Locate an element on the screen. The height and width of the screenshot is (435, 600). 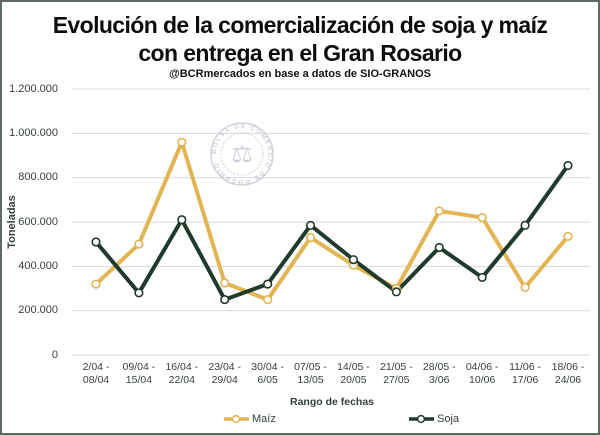
seal-inner-ring is located at coordinates (242, 154).